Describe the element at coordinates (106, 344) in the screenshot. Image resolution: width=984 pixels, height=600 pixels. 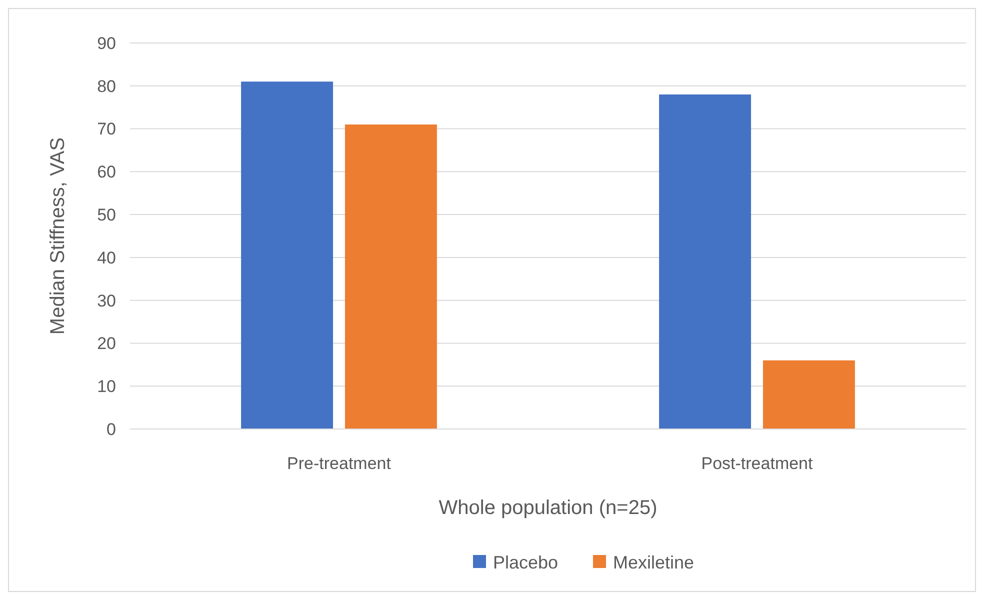
I see `y-tick-label: 20` at that location.